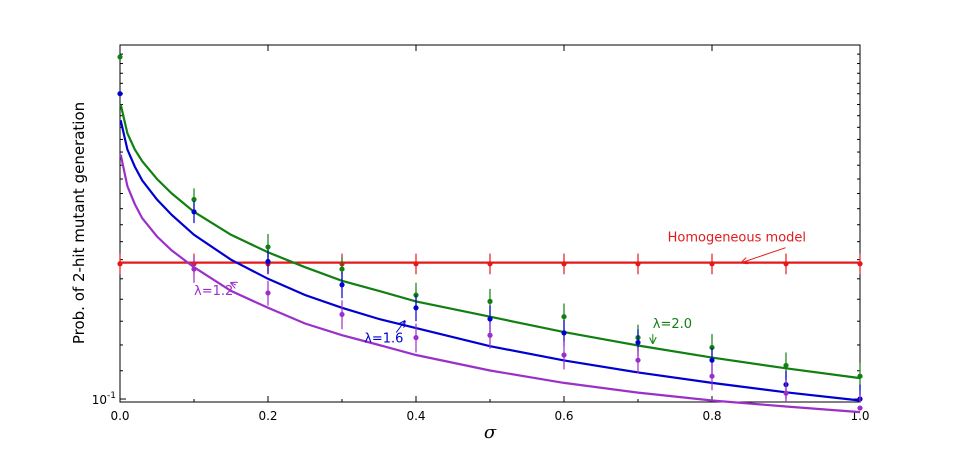 The width and height of the screenshot is (955, 453). What do you see at coordinates (737, 238) in the screenshot?
I see `annotation-label: Homogeneous model` at bounding box center [737, 238].